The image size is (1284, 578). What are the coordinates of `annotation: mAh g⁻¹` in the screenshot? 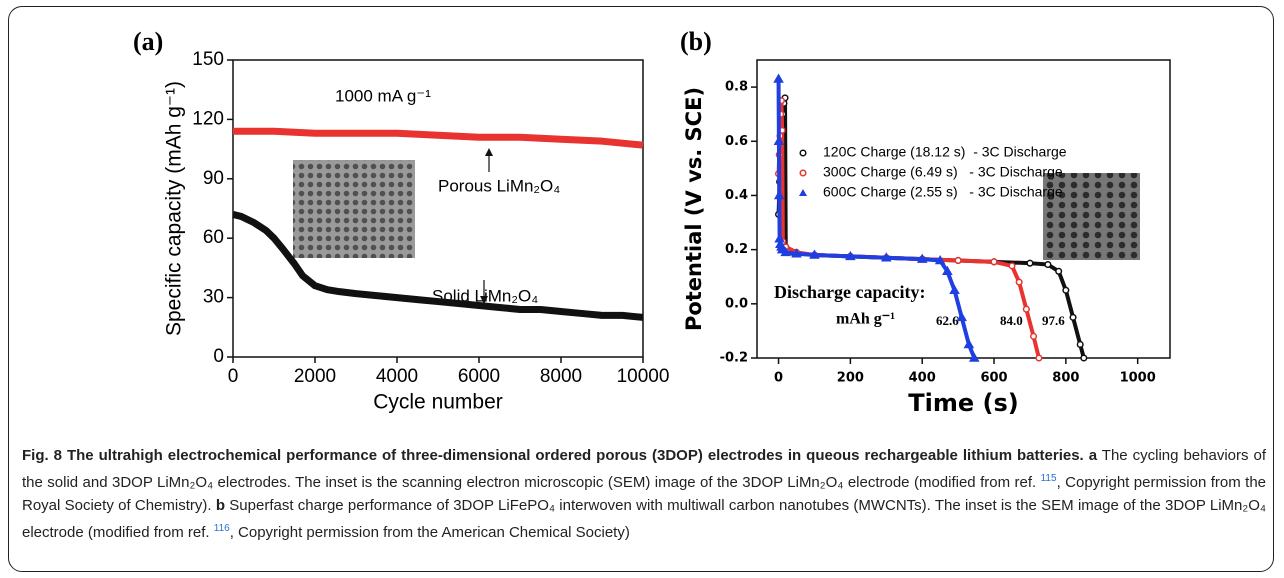 It's located at (865, 319).